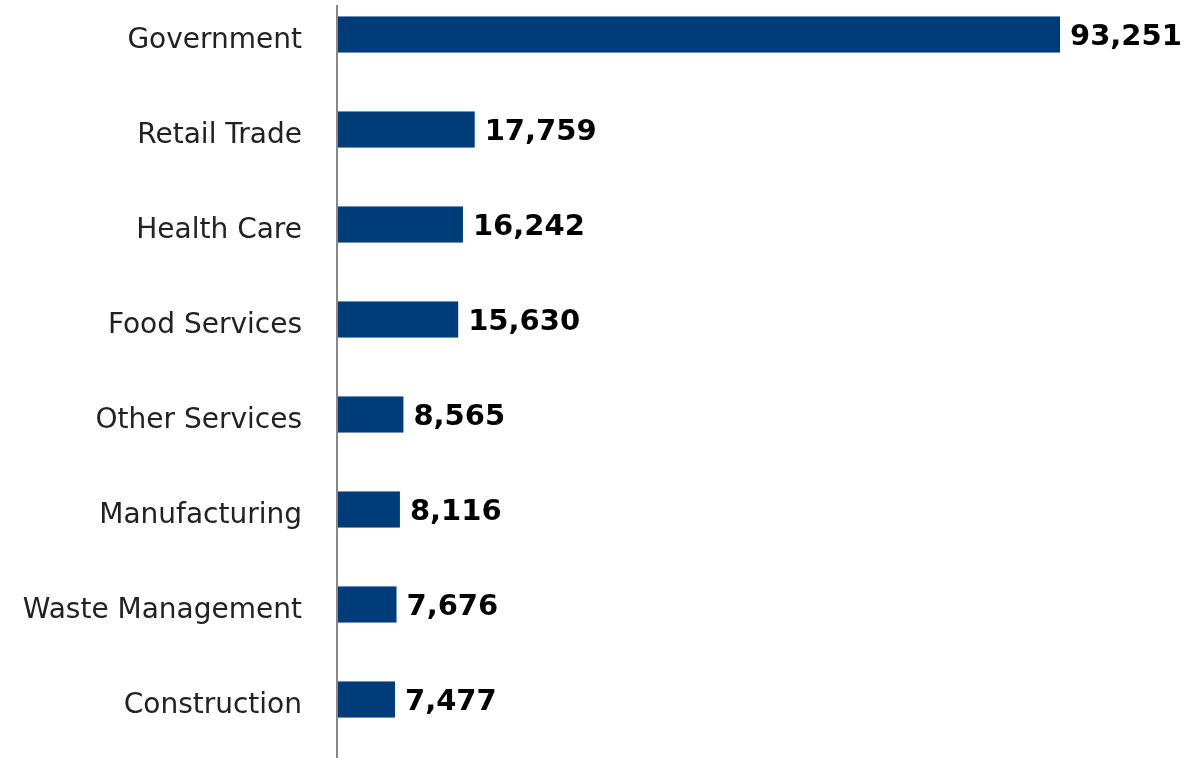 The image size is (1199, 758). What do you see at coordinates (455, 509) in the screenshot?
I see `data-label: 8,116` at bounding box center [455, 509].